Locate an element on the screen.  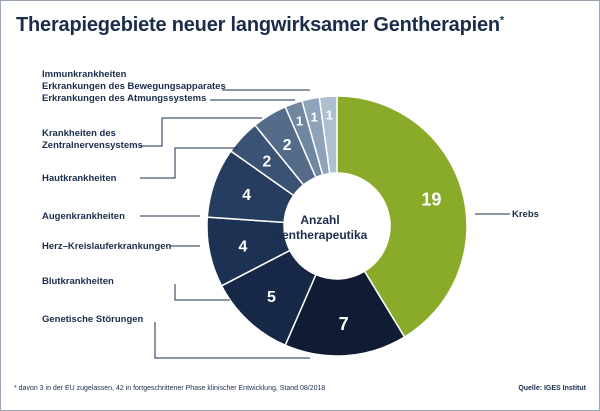
category-label-blutkrankheiten: Blutkrankheiten is located at coordinates (78, 281).